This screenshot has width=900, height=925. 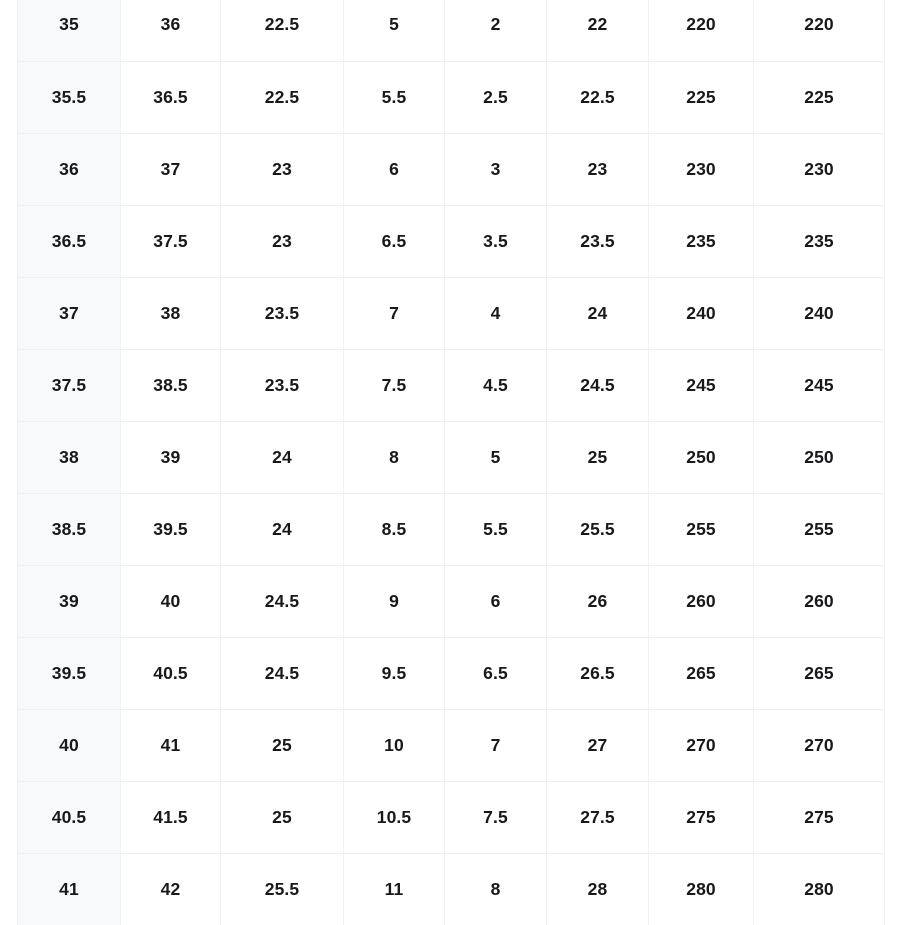 I want to click on cell-uk-size: 8, so click(x=495, y=889).